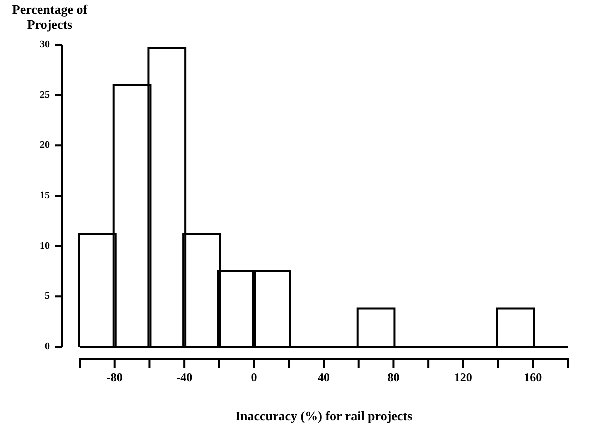  I want to click on x-axis-title: Inaccuracy (%) for rail projects, so click(324, 416).